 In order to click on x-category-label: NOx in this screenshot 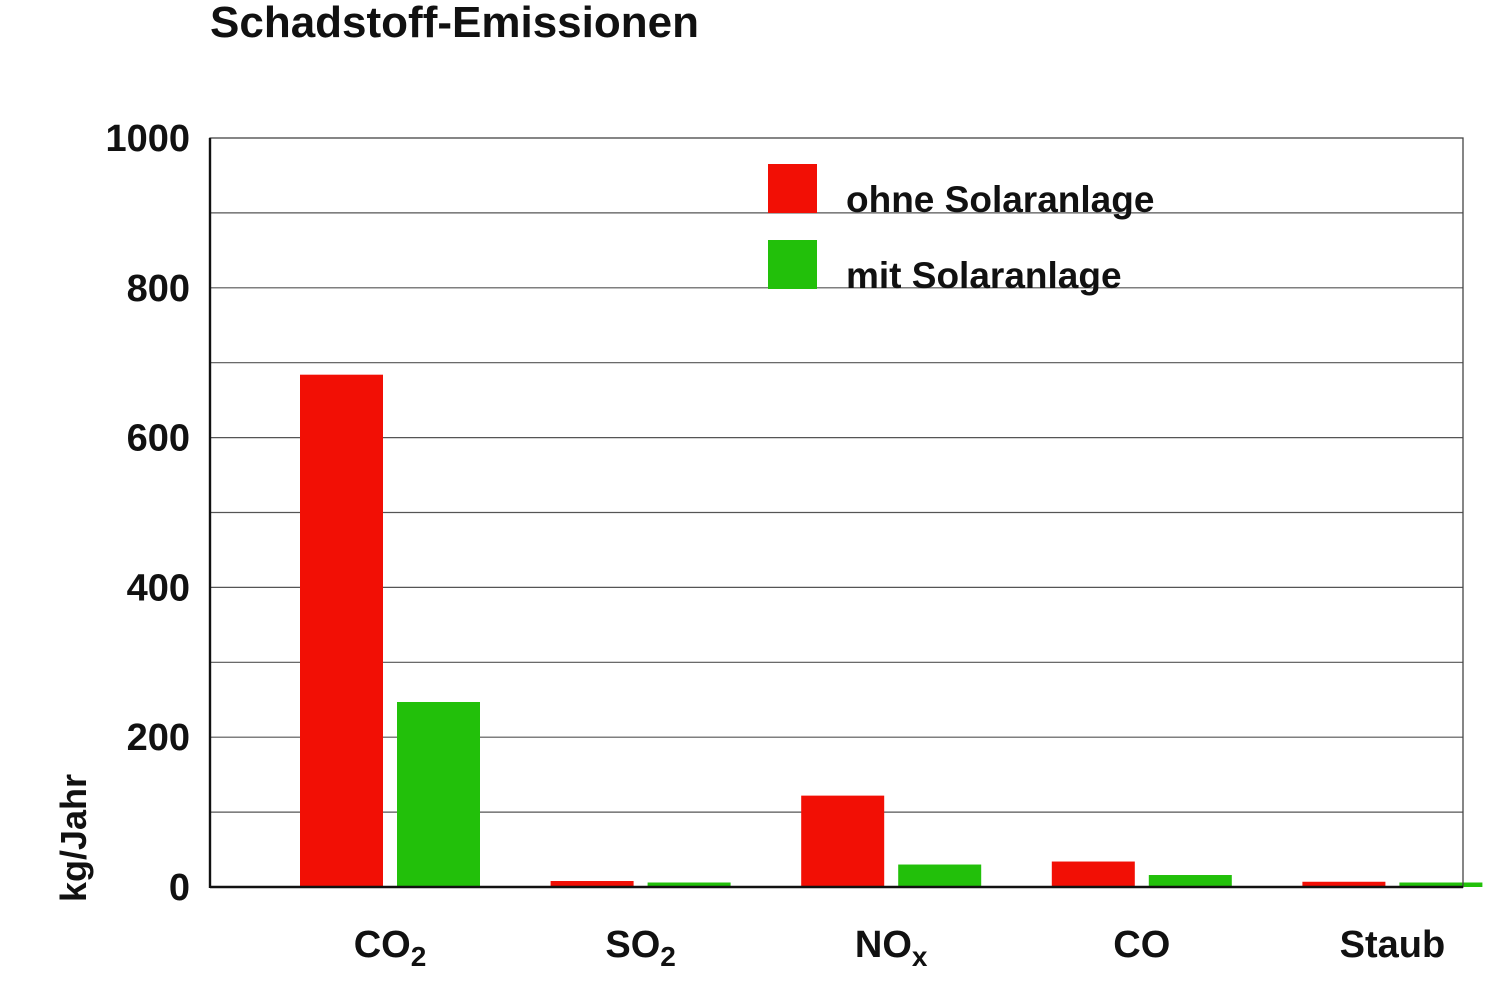, I will do `click(891, 948)`.